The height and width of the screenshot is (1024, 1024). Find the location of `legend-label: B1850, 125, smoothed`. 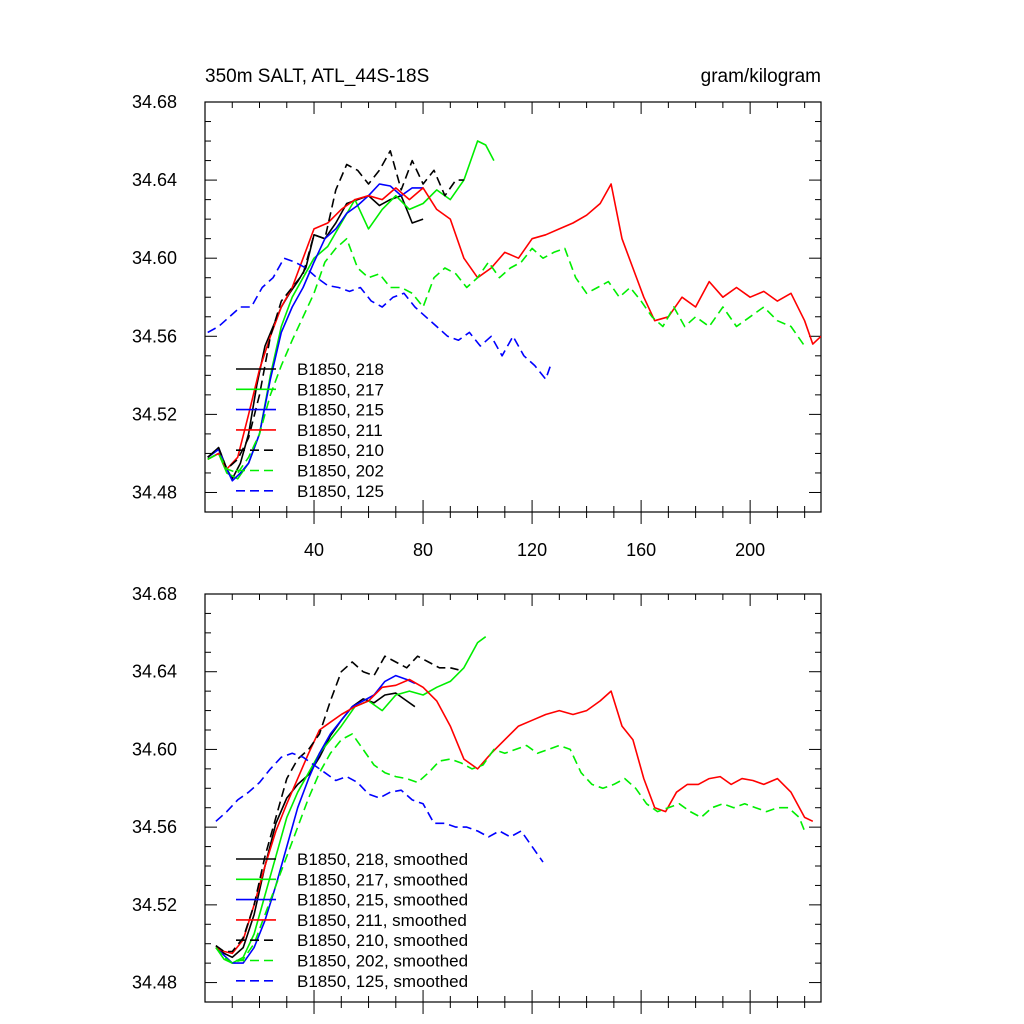

legend-label: B1850, 125, smoothed is located at coordinates (382, 981).